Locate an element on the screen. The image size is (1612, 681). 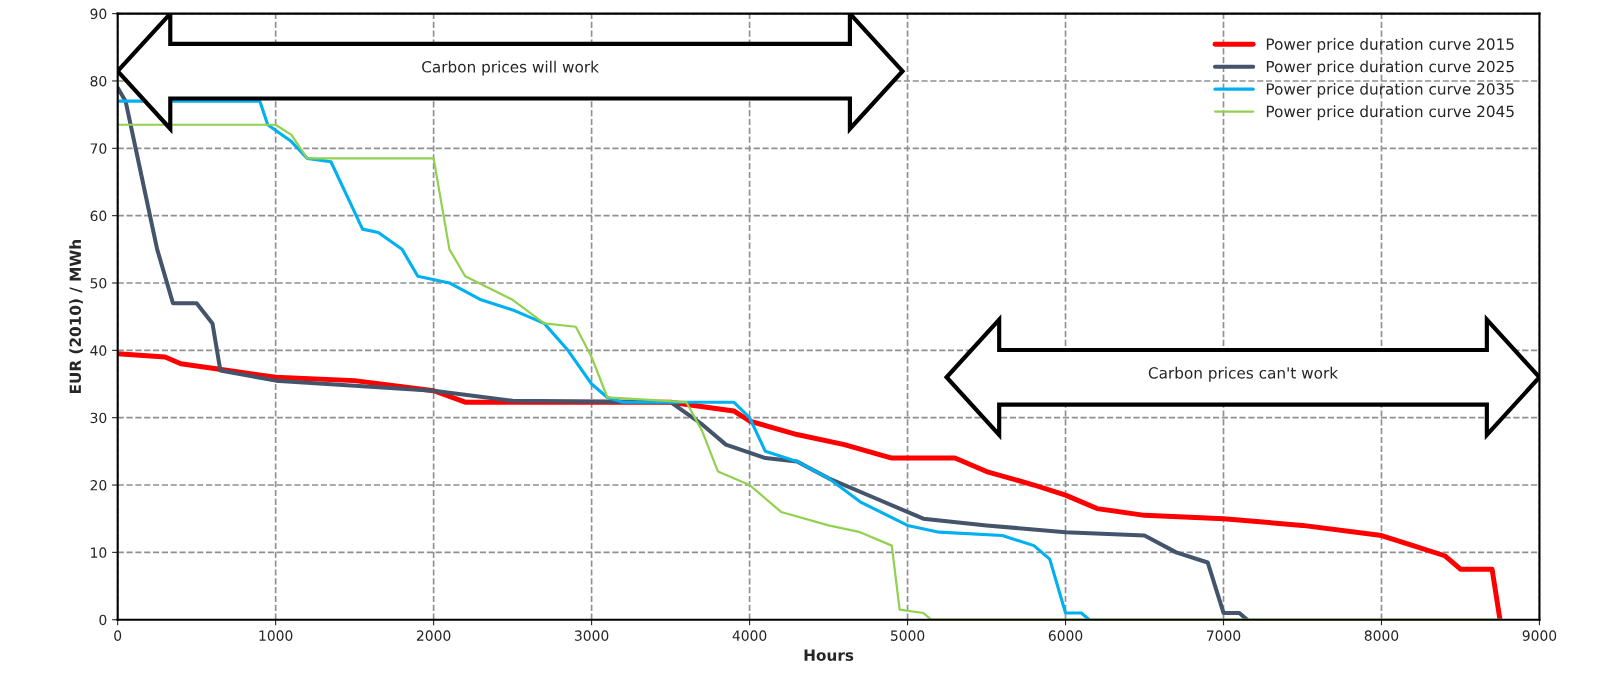
x-tick-label: 3000 is located at coordinates (591, 635).